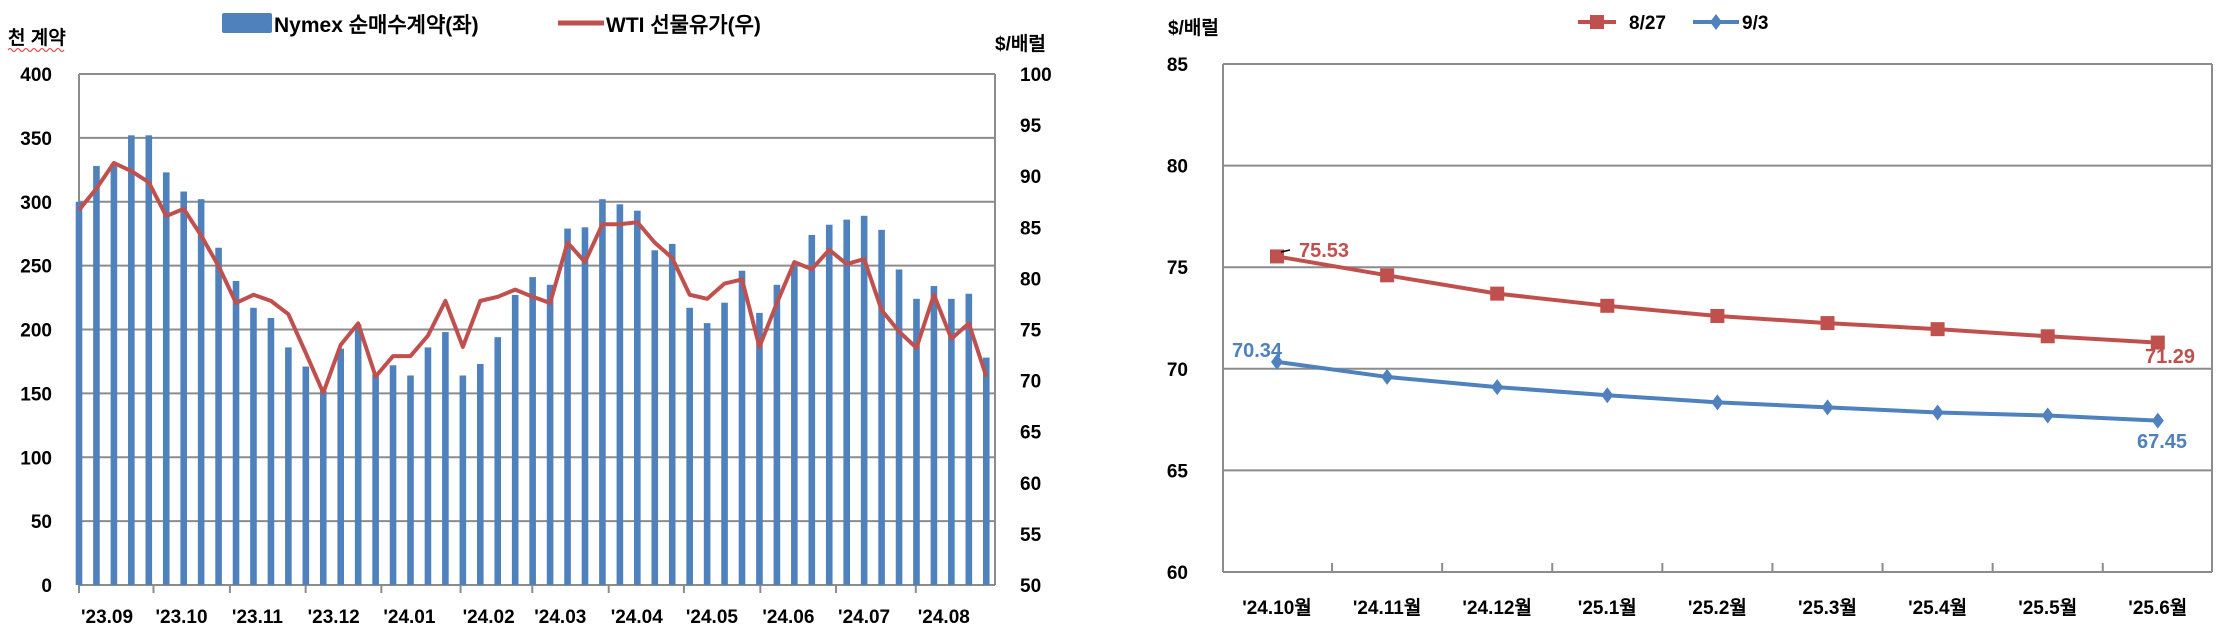 The width and height of the screenshot is (2218, 637). I want to click on y-right-tick-label: 85, so click(1031, 228).